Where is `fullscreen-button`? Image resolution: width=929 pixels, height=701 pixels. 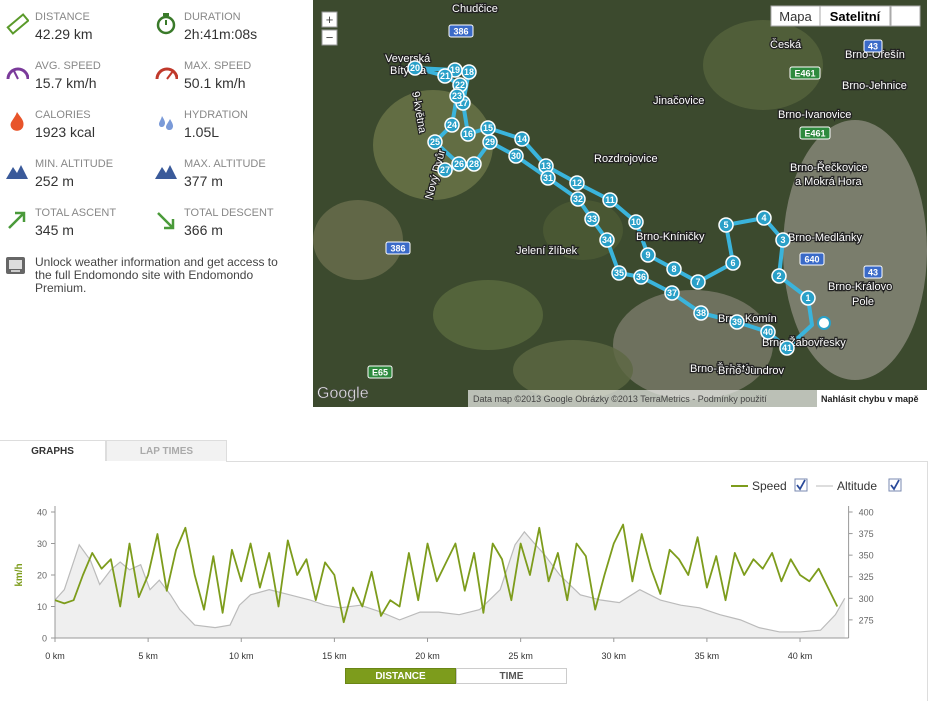
fullscreen-button is located at coordinates (905, 16).